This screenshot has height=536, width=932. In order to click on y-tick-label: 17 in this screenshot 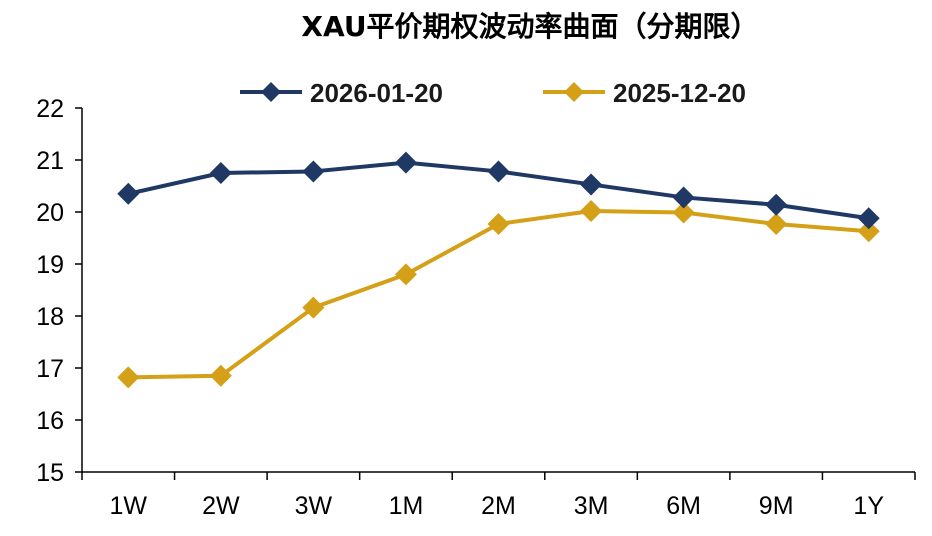, I will do `click(50, 369)`.